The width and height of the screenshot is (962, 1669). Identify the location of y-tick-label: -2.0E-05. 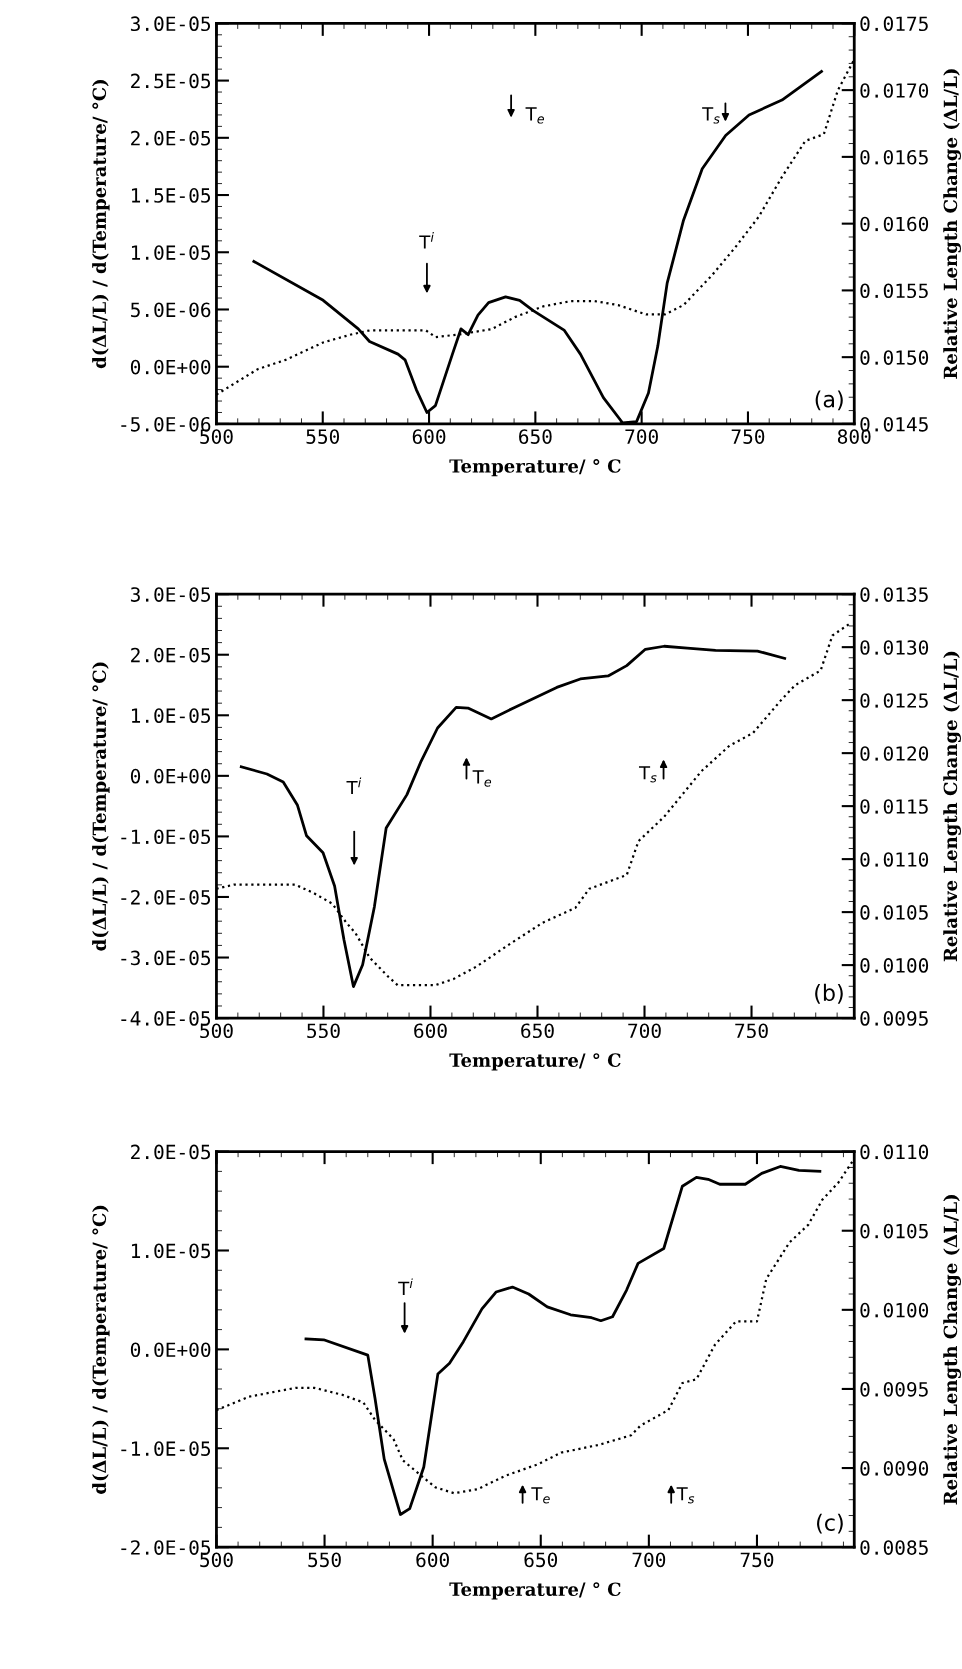
(166, 897).